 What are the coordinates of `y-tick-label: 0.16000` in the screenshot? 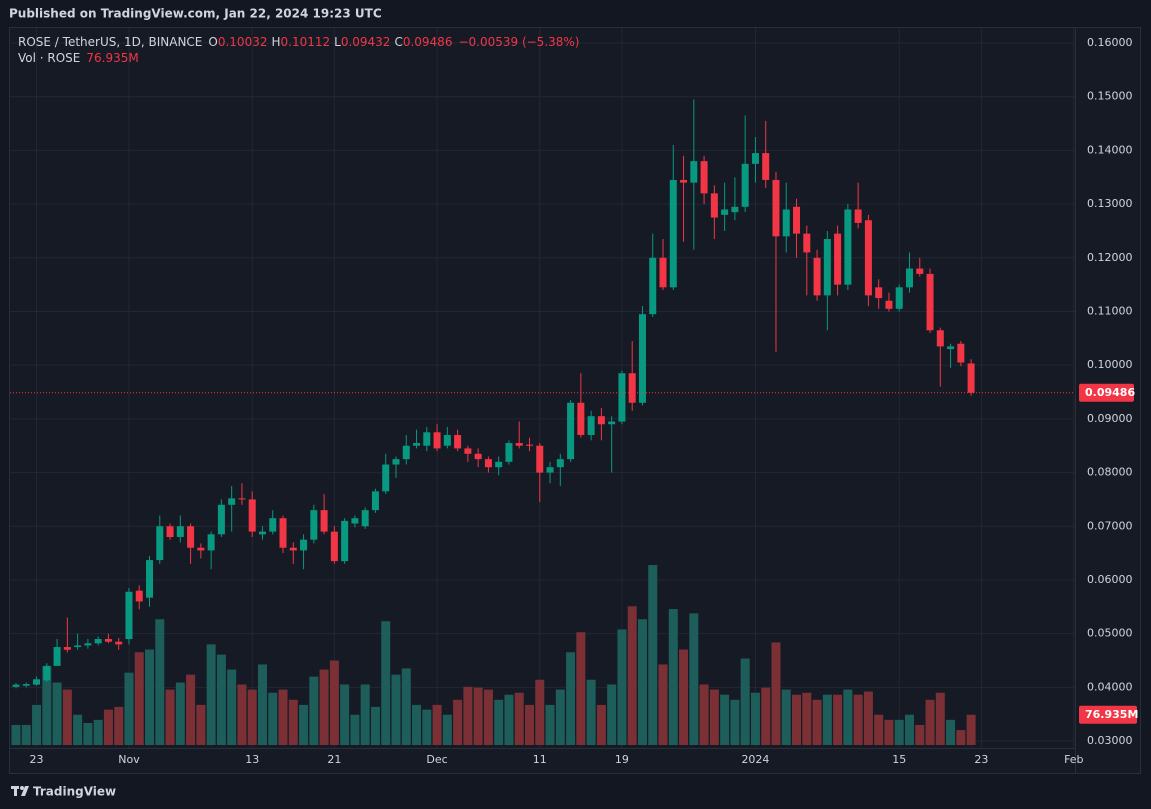 It's located at (1110, 42).